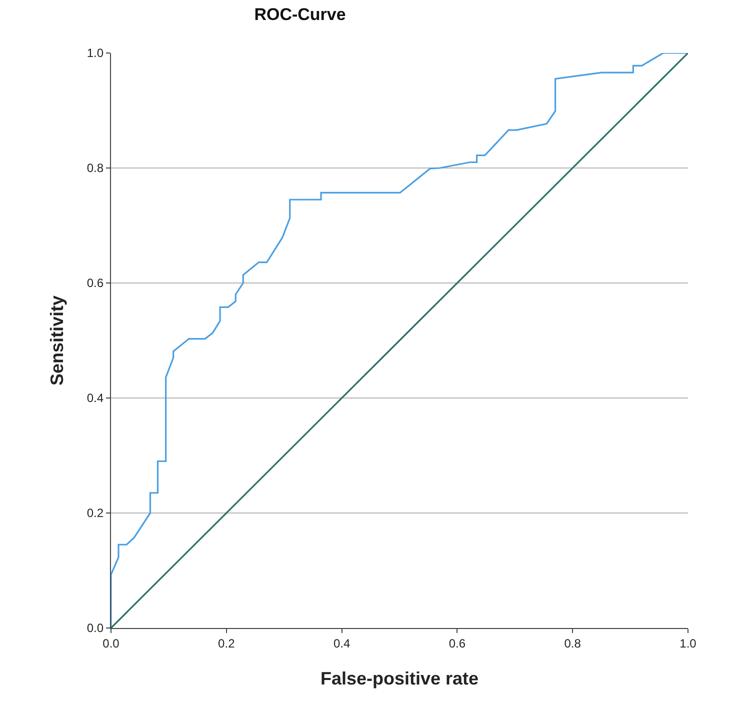  Describe the element at coordinates (95, 168) in the screenshot. I see `y-tick-label: 0.8` at that location.